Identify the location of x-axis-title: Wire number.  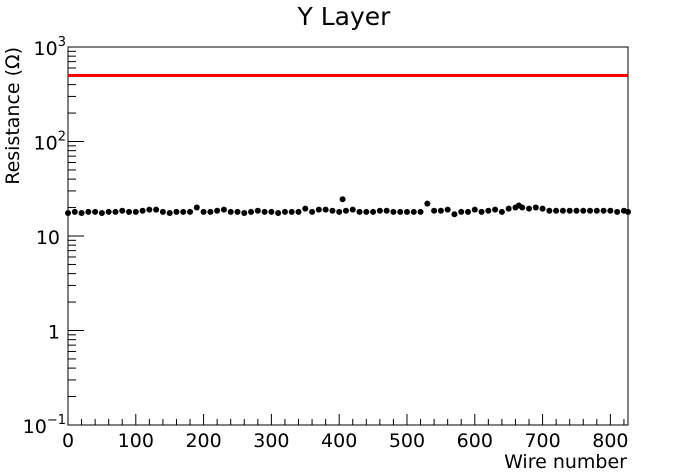
(565, 462).